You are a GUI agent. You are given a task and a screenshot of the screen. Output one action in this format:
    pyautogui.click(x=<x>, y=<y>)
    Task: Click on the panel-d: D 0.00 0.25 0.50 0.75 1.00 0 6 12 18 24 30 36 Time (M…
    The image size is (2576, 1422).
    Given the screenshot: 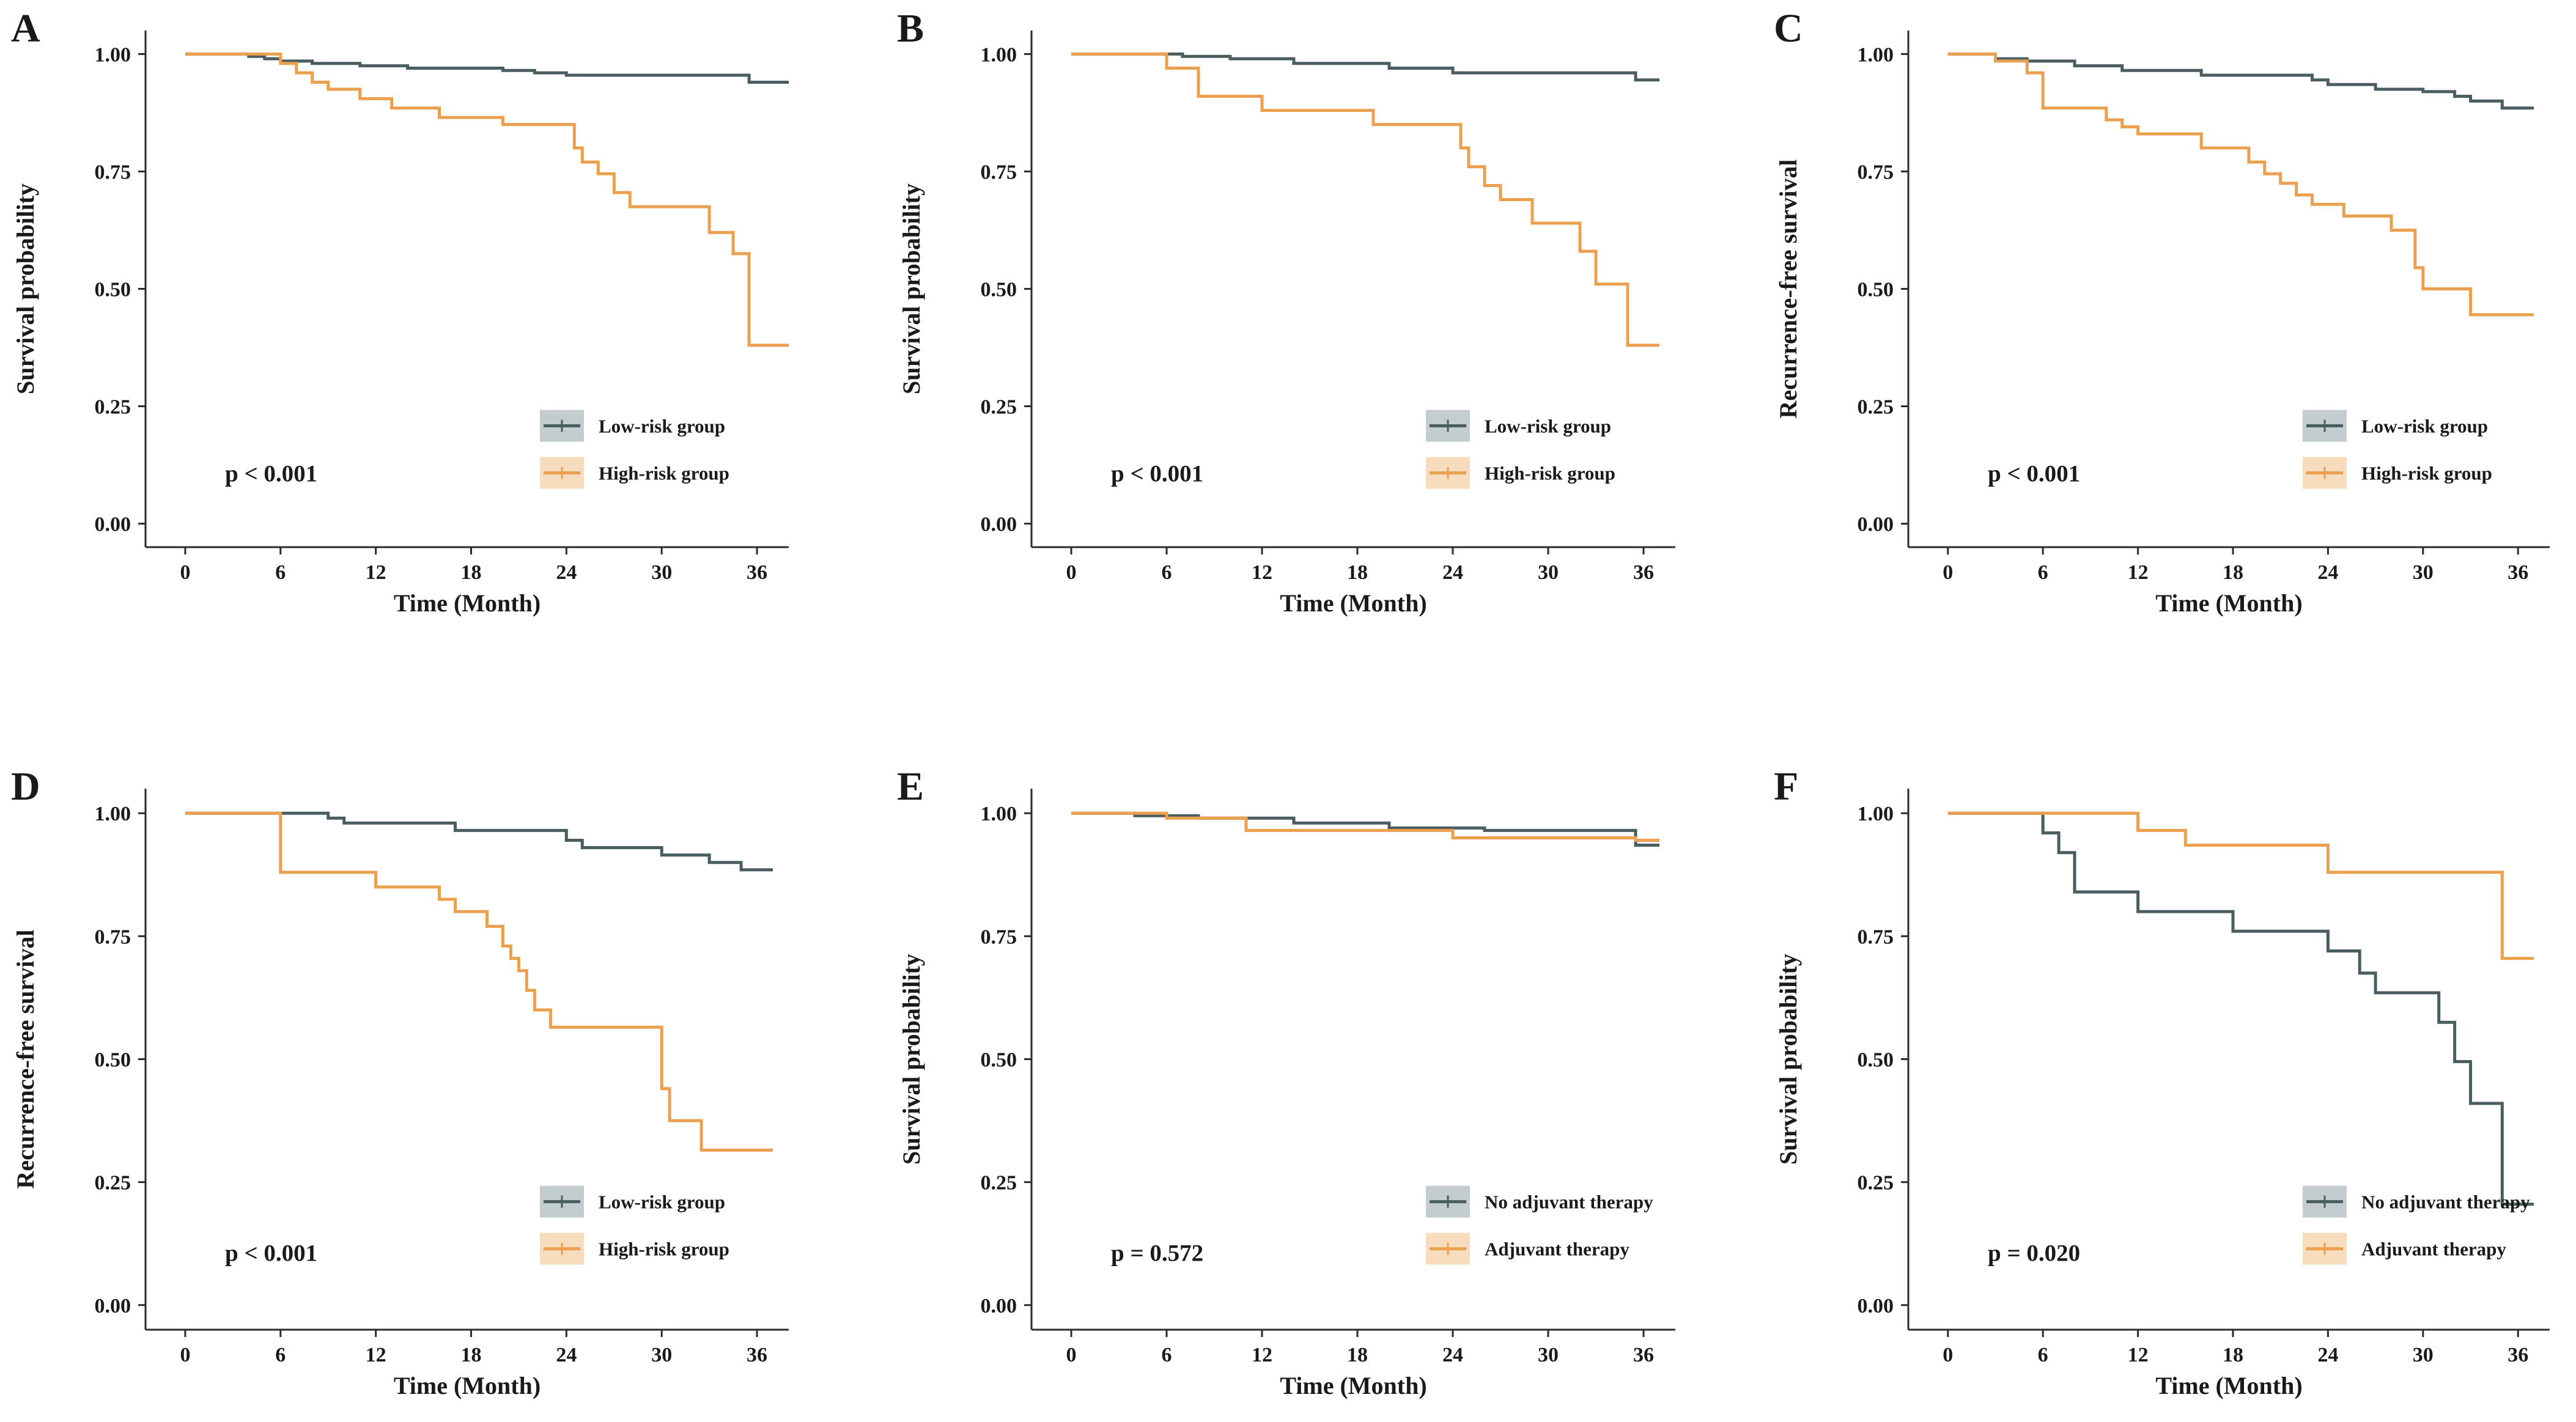 What is the action you would take?
    pyautogui.click(x=400, y=1081)
    